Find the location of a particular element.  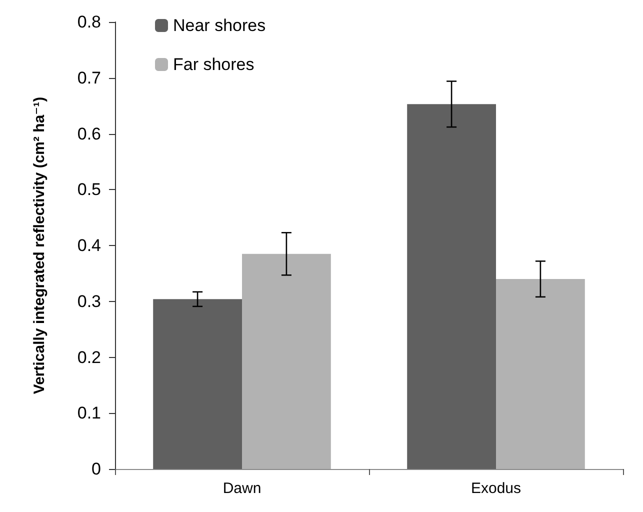

y-tick-label: 0.1 is located at coordinates (89, 413).